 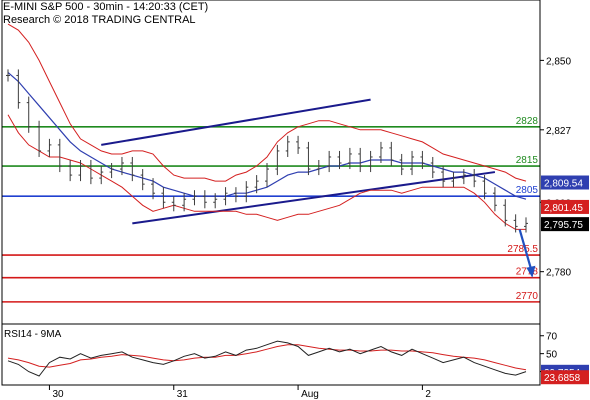 I want to click on x-tick-label: 31, so click(x=183, y=394).